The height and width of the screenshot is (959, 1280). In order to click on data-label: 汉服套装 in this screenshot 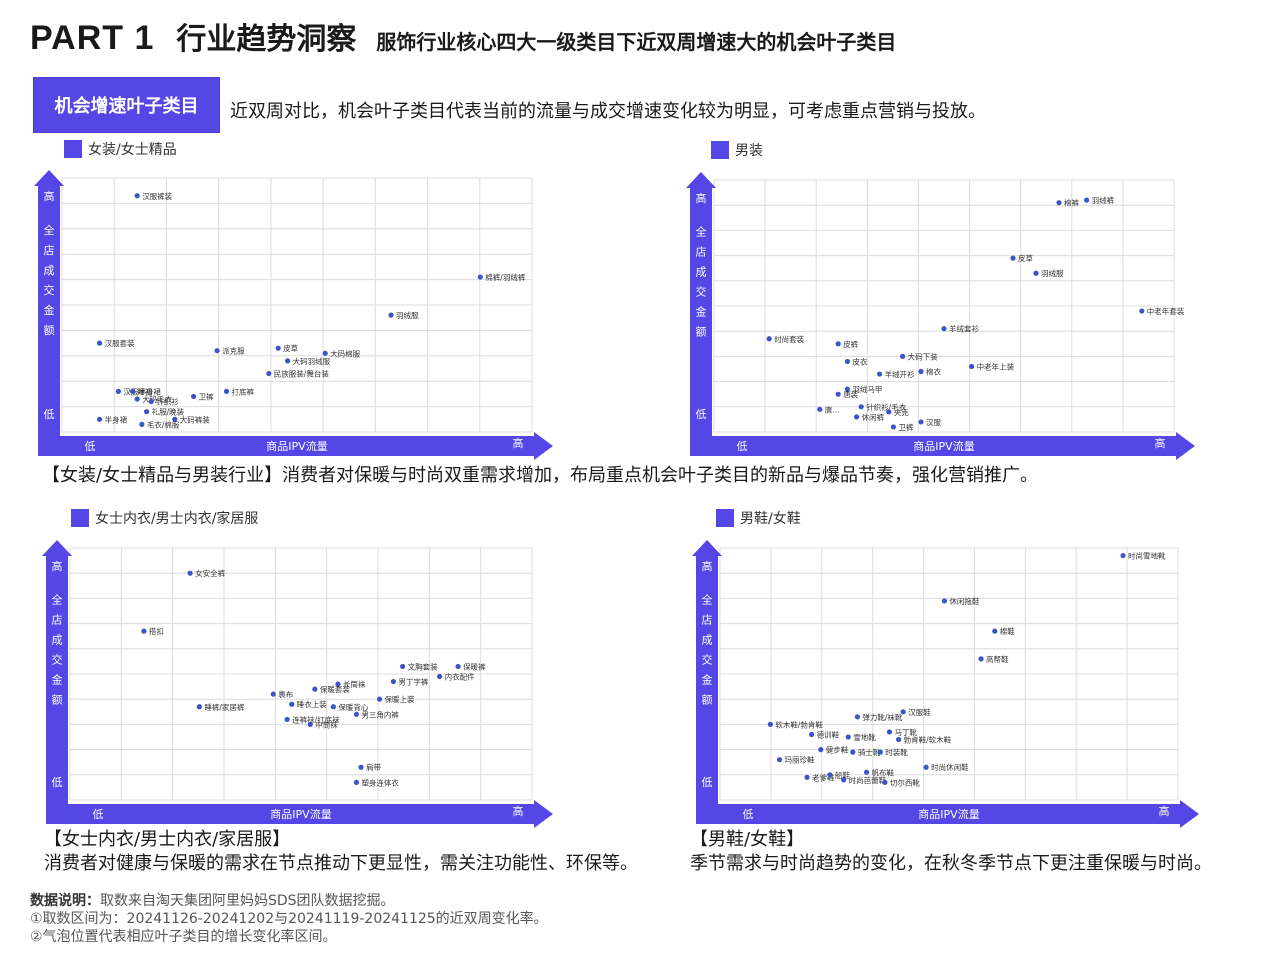, I will do `click(120, 343)`.